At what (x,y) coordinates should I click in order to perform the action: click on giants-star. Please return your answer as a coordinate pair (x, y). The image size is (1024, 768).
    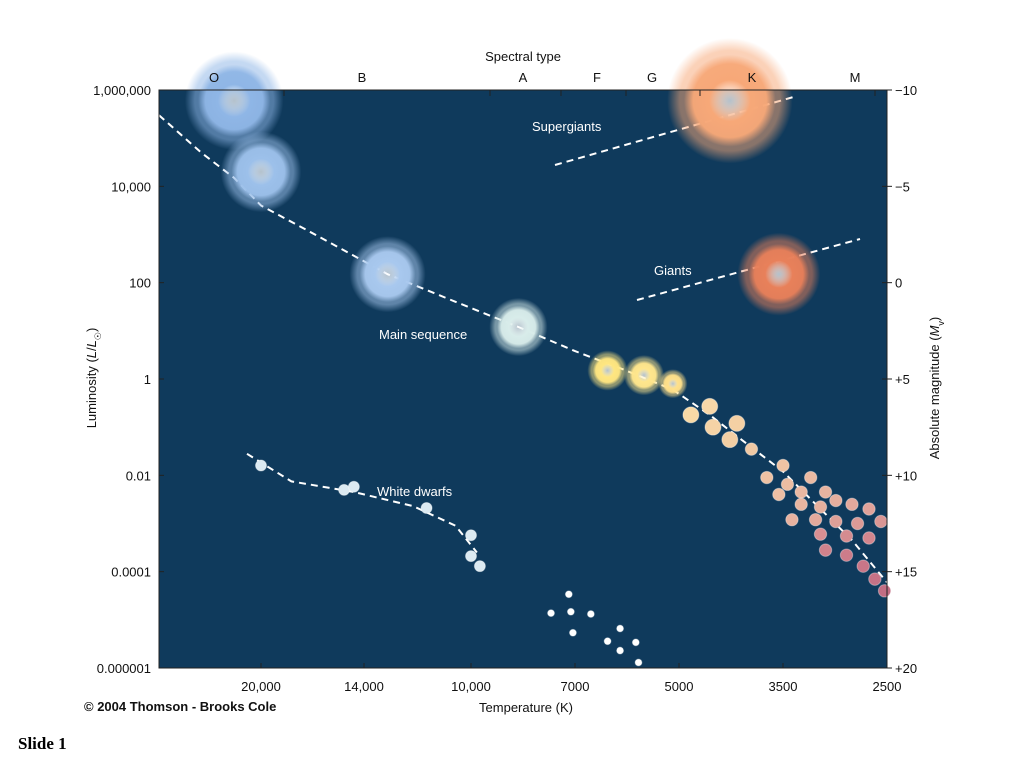
    Looking at the image, I should click on (779, 274).